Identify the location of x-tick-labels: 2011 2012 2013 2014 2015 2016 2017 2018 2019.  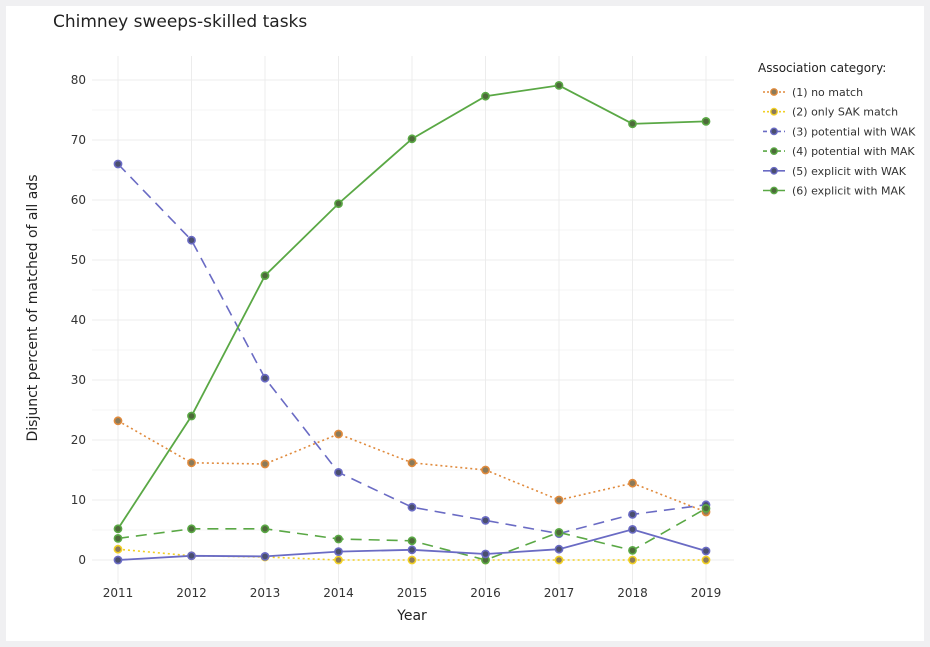
(412, 593).